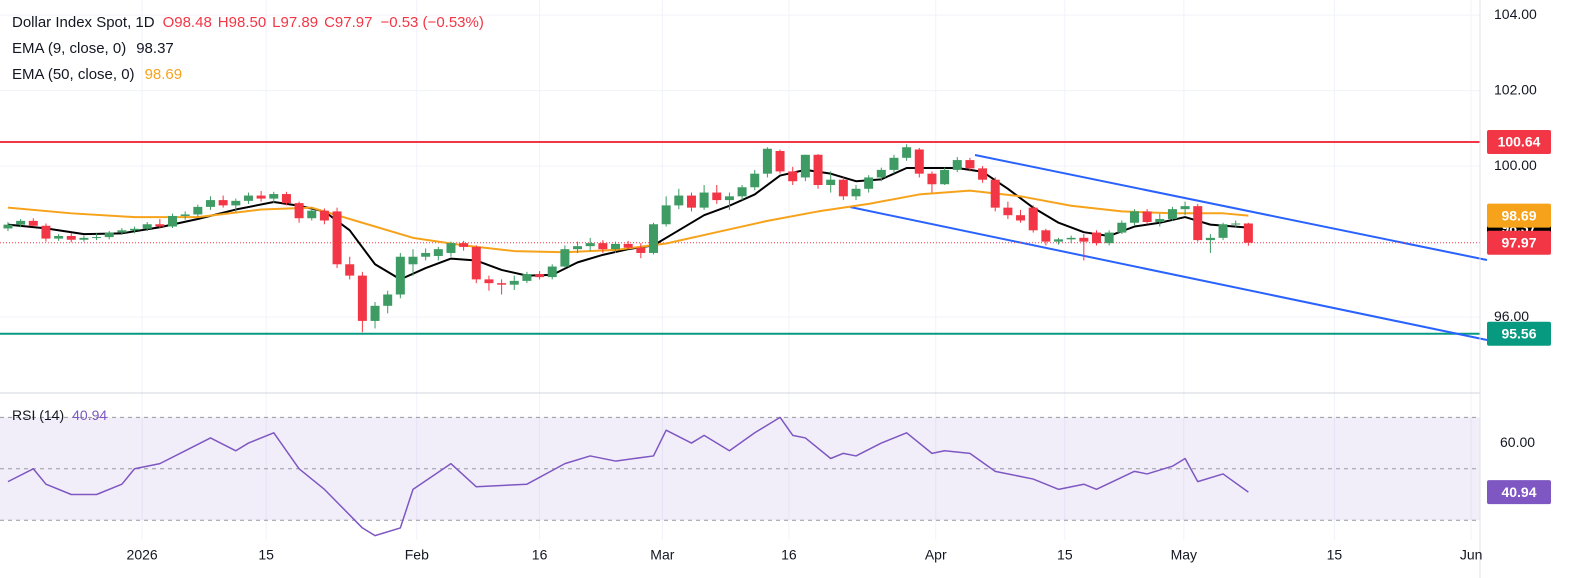  What do you see at coordinates (1511, 316) in the screenshot?
I see `y-tick-label: 96.00` at bounding box center [1511, 316].